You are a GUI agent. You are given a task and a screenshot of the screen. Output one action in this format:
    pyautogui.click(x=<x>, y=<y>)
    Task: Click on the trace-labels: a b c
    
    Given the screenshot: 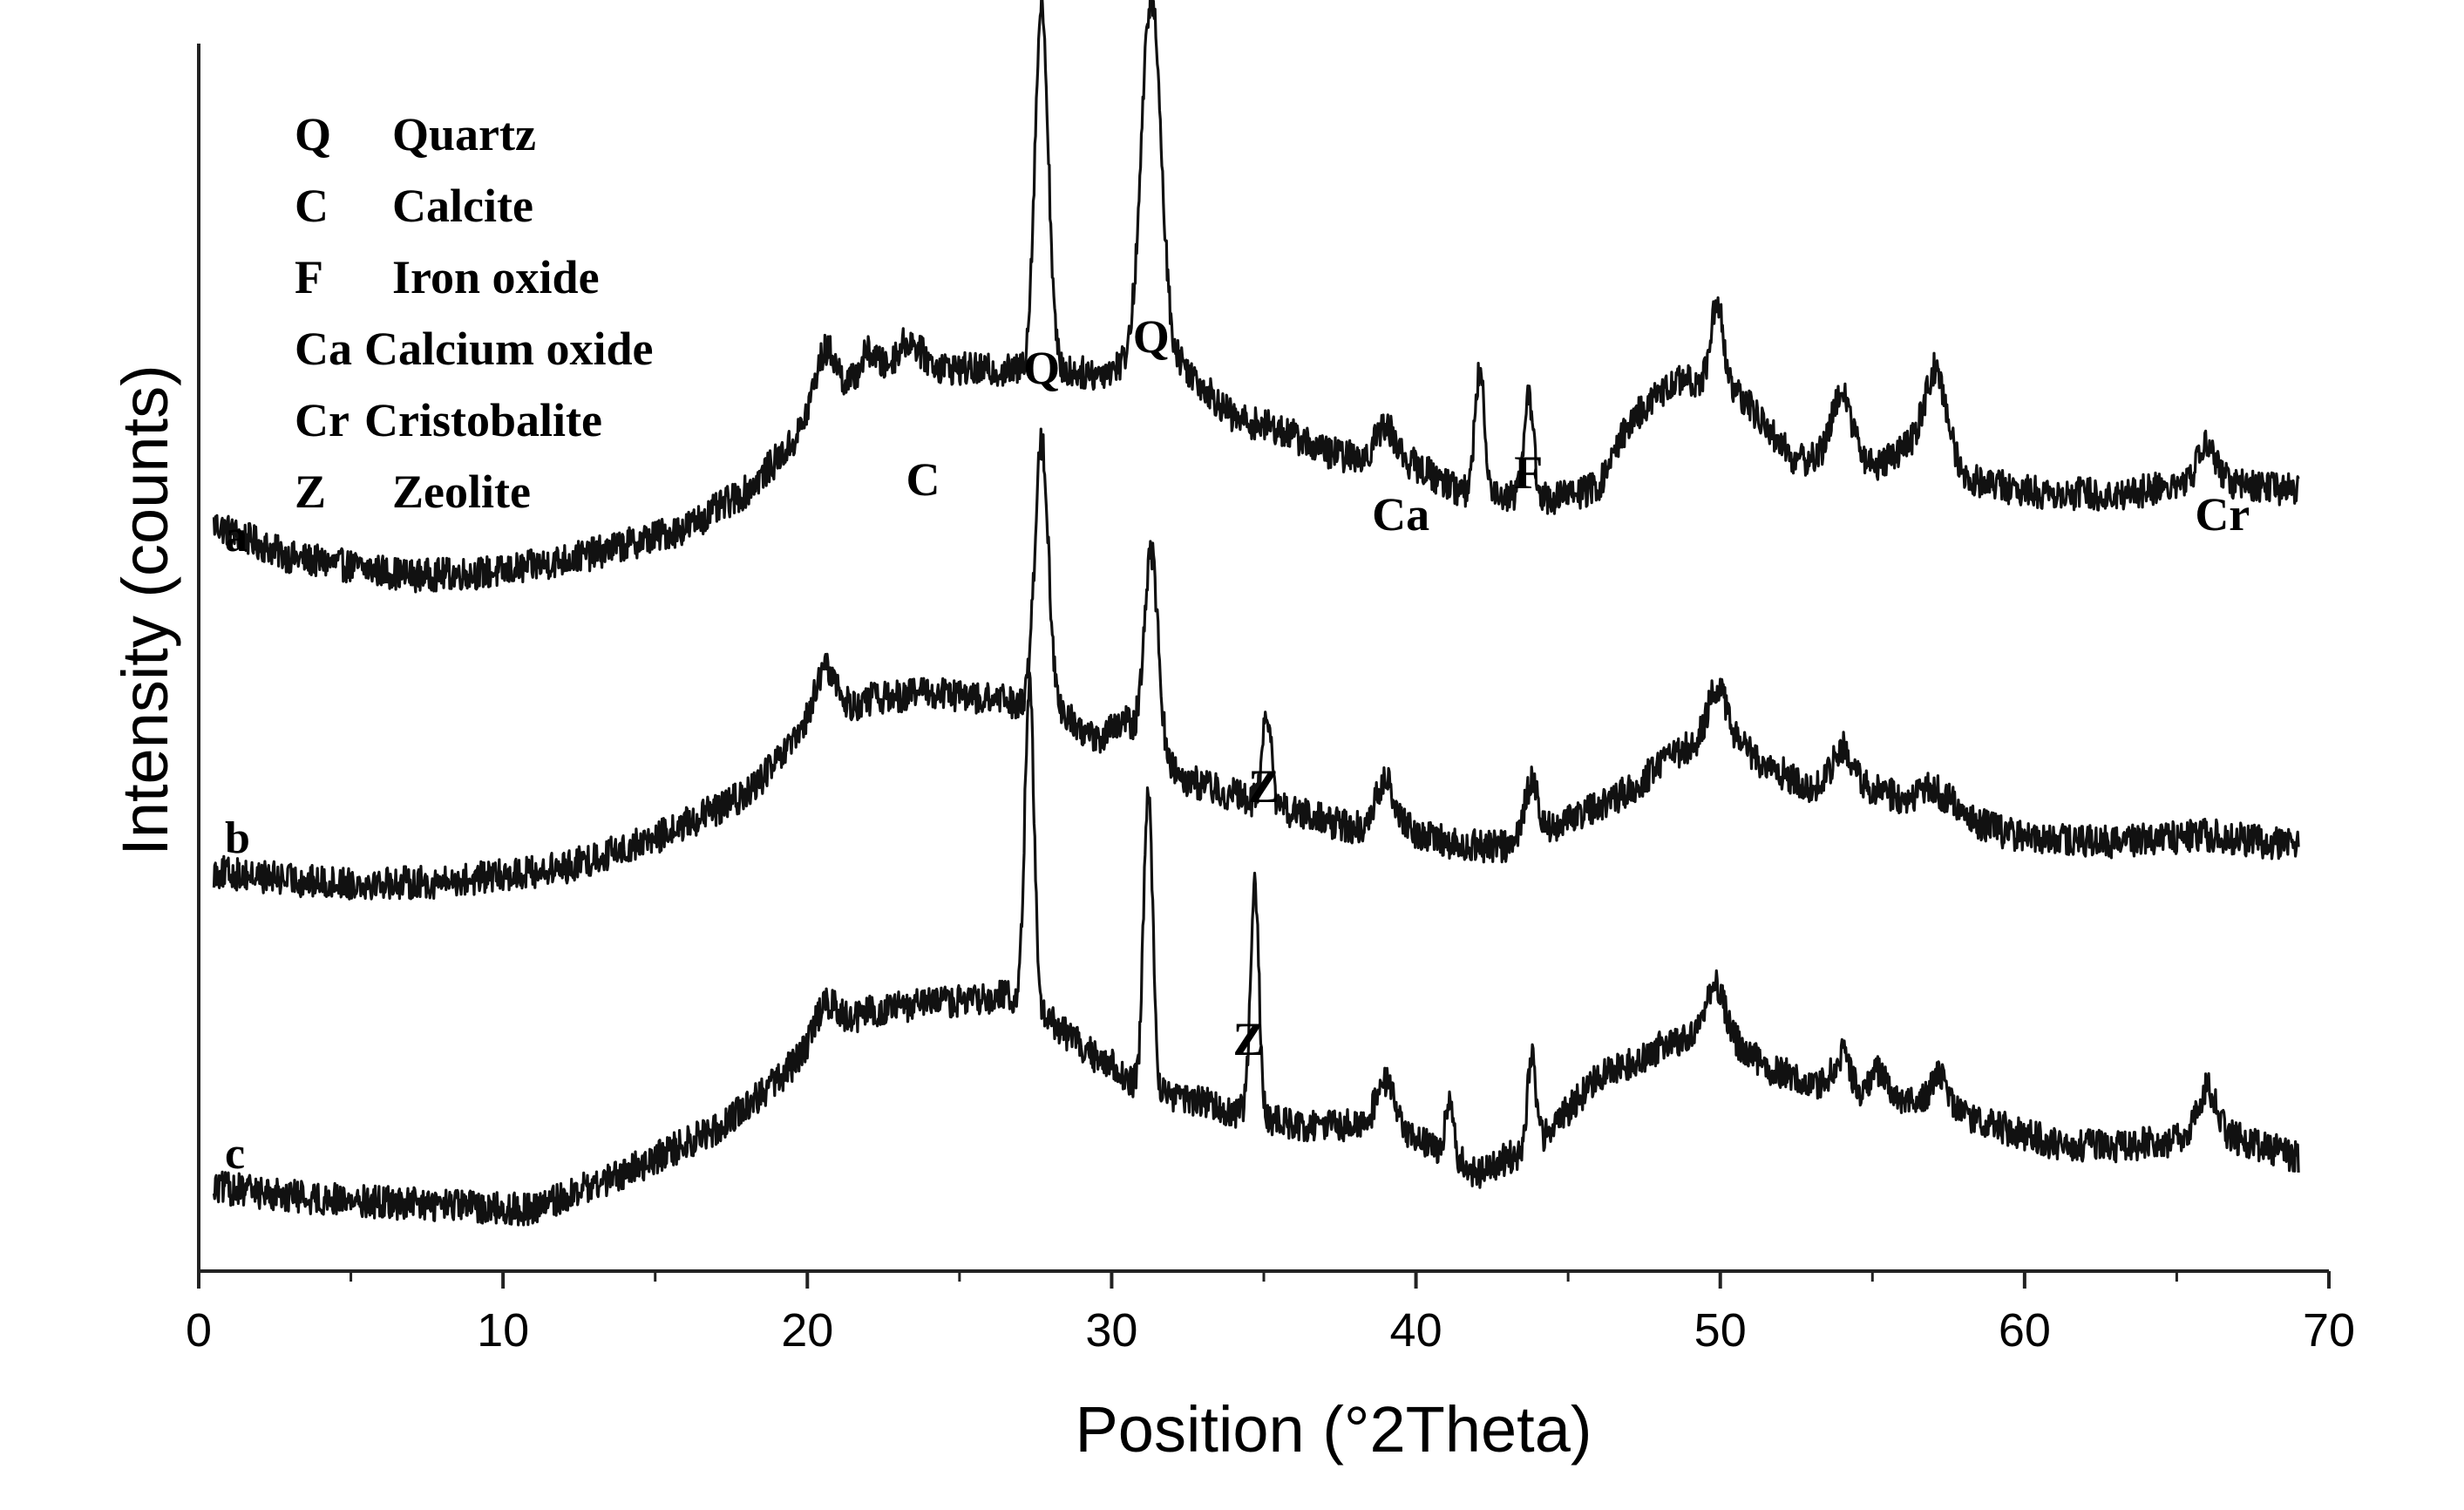 What is the action you would take?
    pyautogui.click(x=237, y=845)
    